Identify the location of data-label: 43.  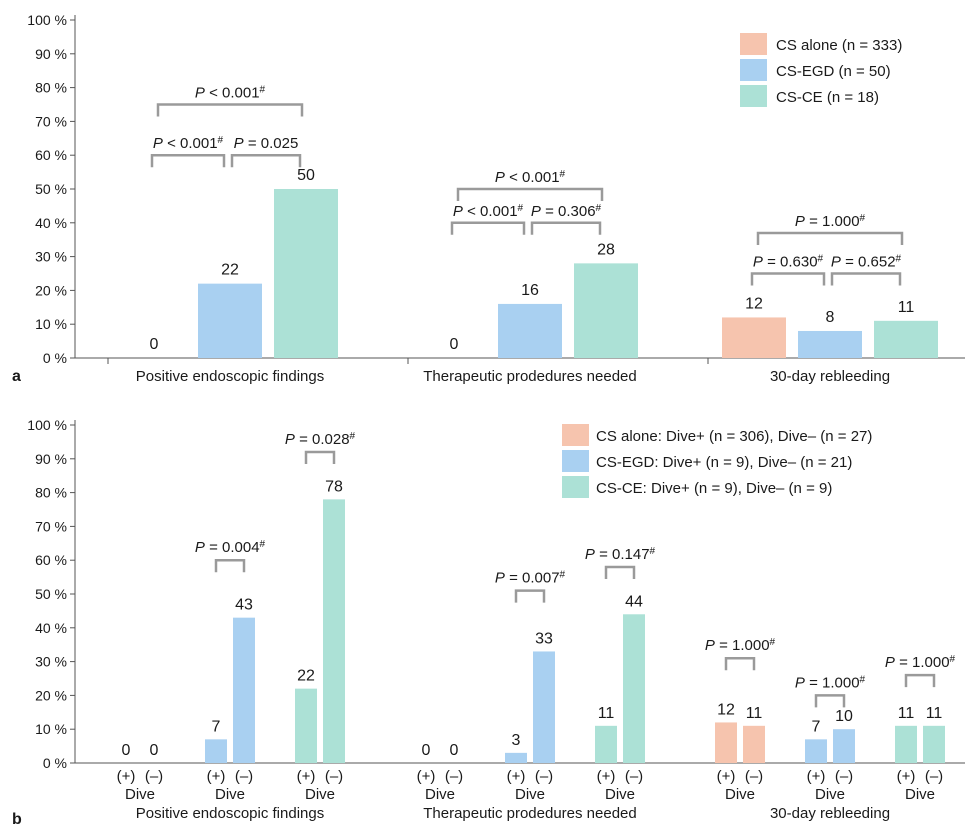
(244, 605).